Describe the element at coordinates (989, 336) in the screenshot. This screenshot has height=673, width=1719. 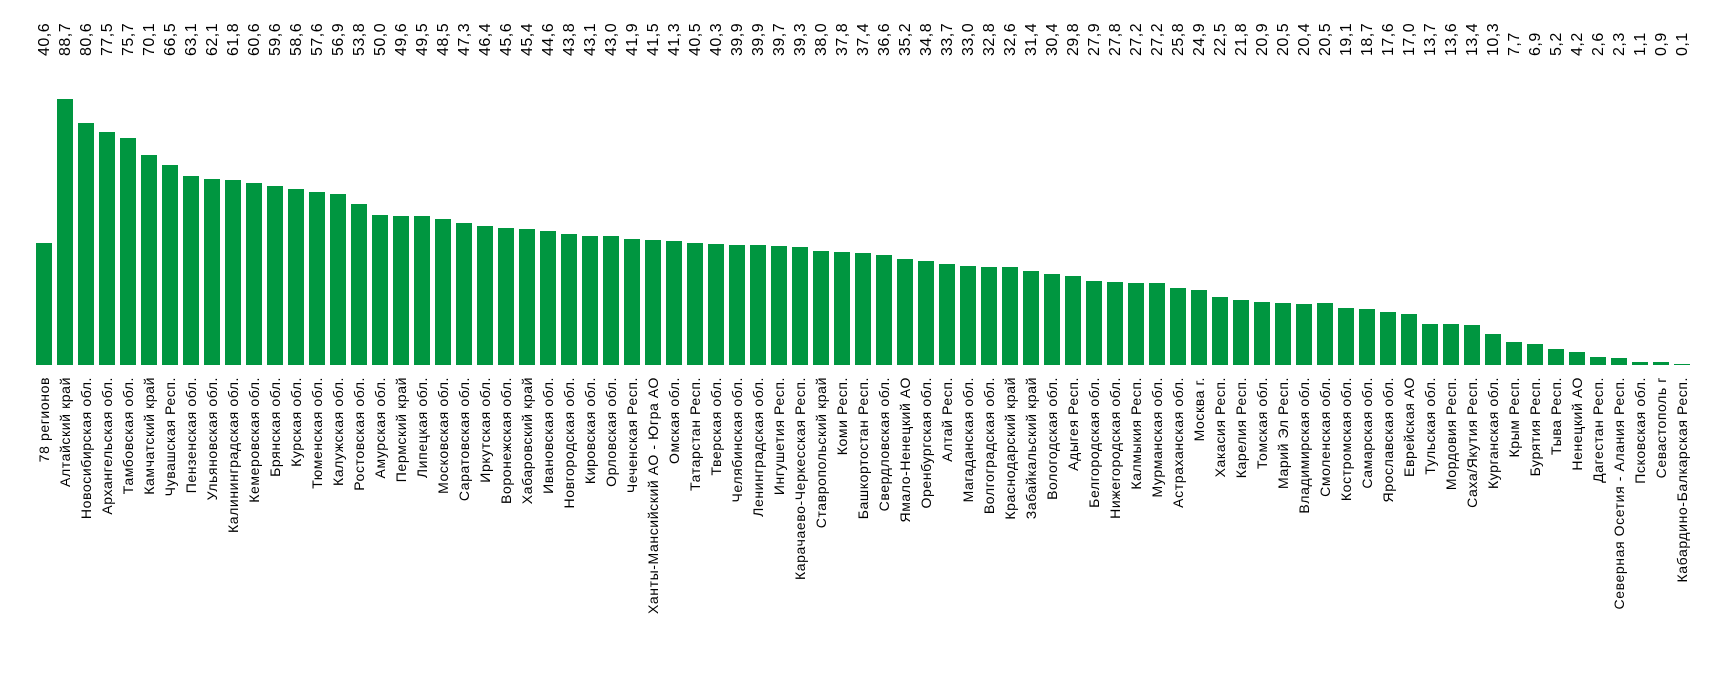
I see `chart-column: 32,8 Волгоградская обл.` at that location.